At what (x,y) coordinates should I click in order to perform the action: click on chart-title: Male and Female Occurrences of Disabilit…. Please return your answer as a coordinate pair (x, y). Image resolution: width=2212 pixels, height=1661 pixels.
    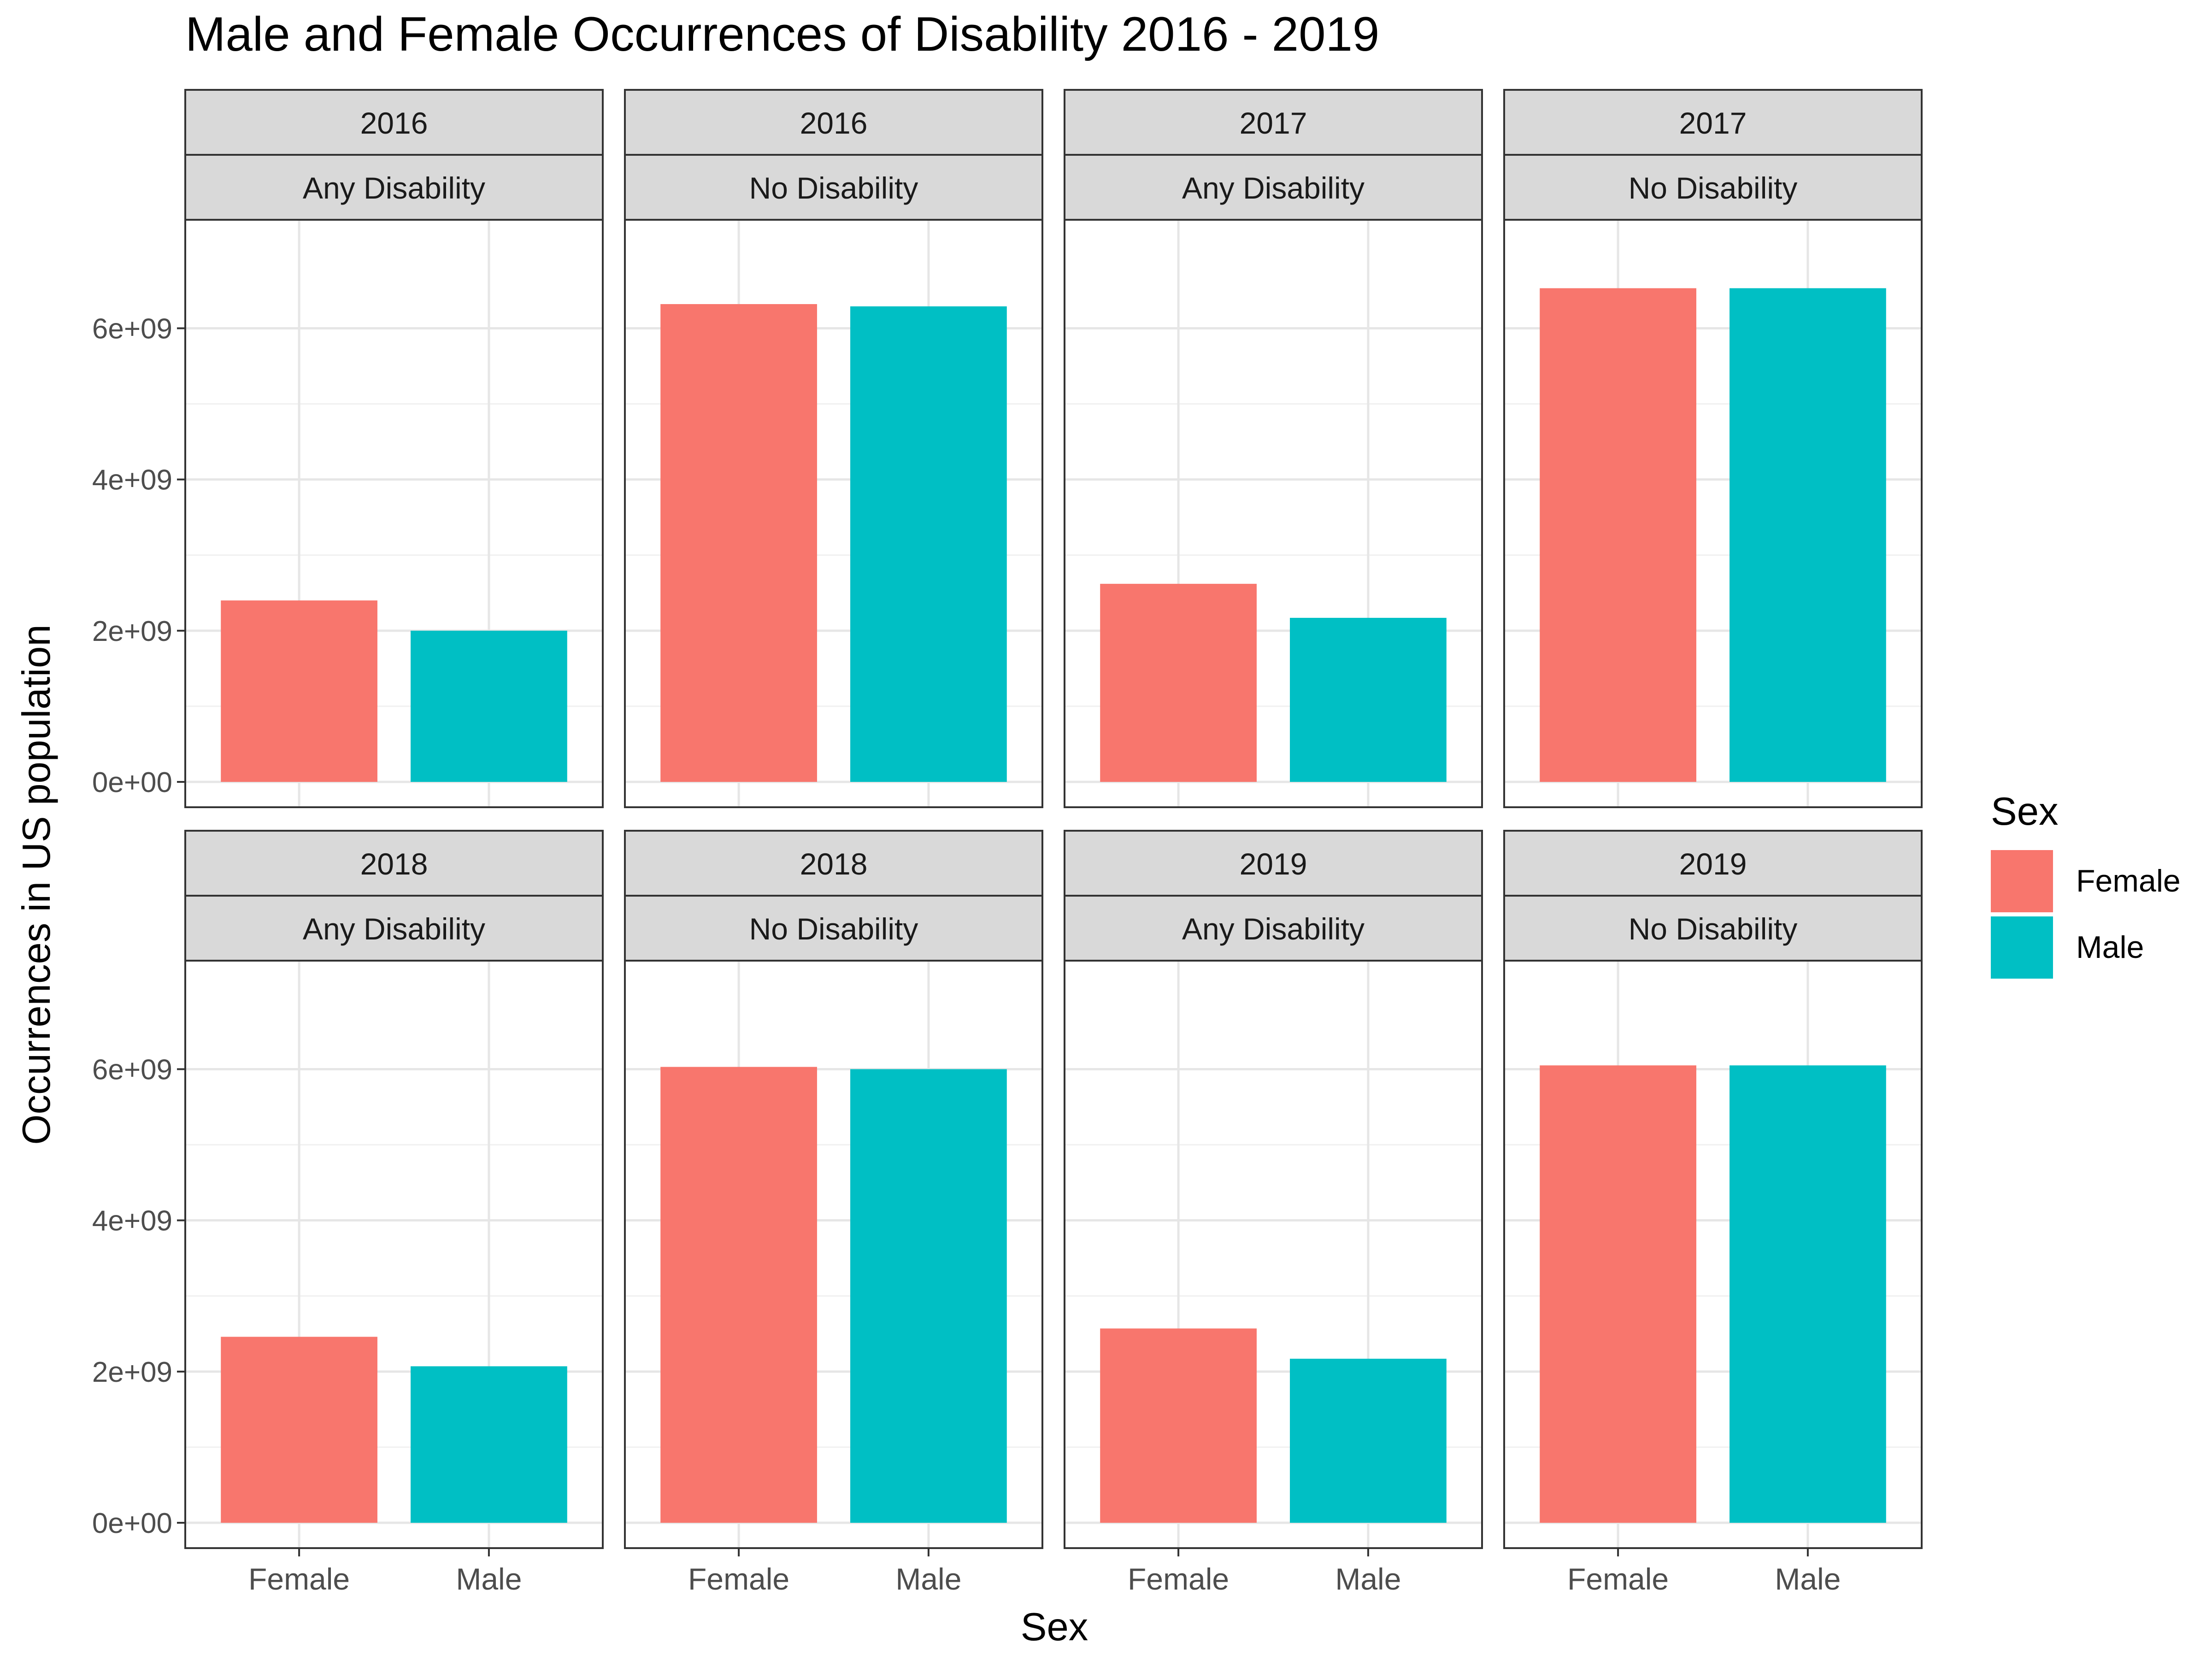
    Looking at the image, I should click on (782, 34).